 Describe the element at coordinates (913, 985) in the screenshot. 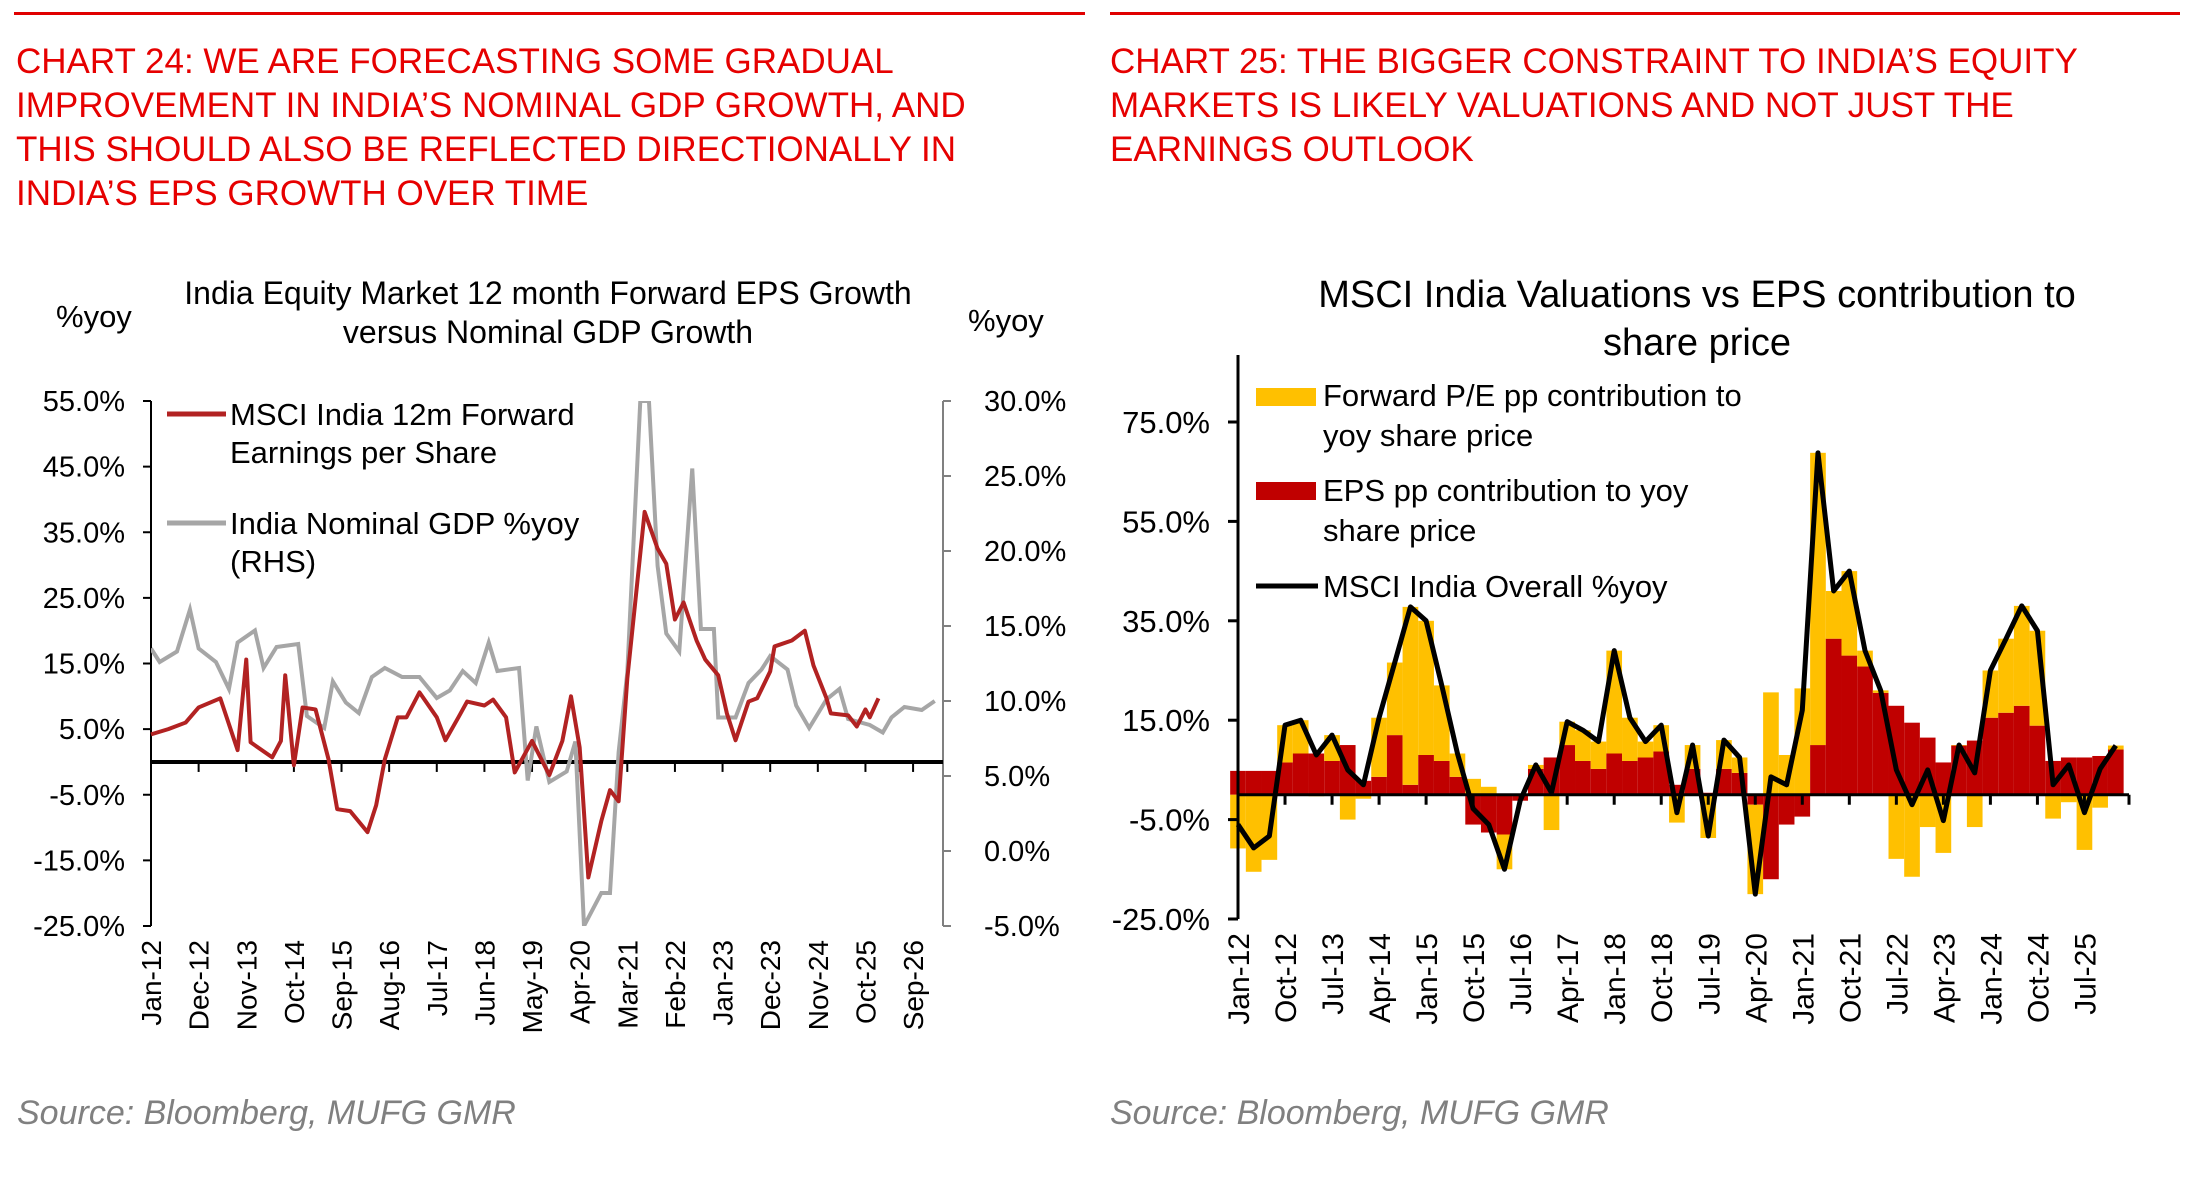

I see `left-x-tick-label: Sep-26` at that location.